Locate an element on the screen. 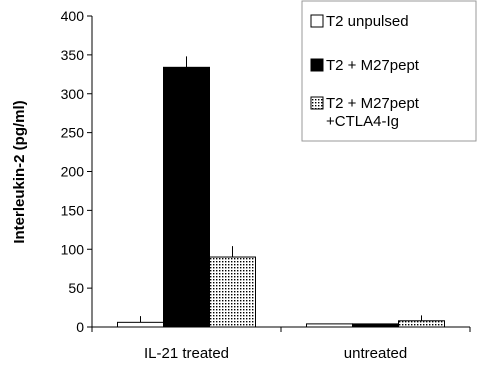  y-tick-label: 250 is located at coordinates (73, 133).